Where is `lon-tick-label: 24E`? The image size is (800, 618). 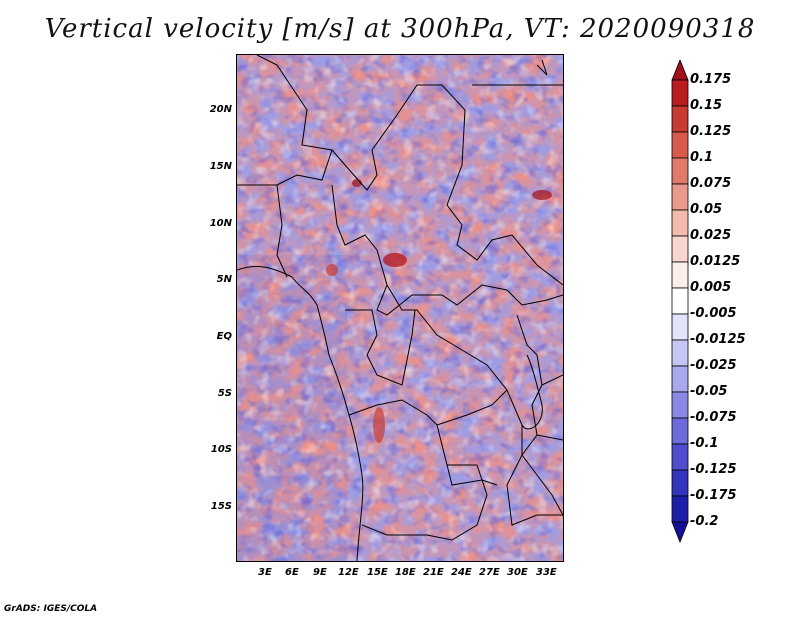 lon-tick-label: 24E is located at coordinates (461, 572).